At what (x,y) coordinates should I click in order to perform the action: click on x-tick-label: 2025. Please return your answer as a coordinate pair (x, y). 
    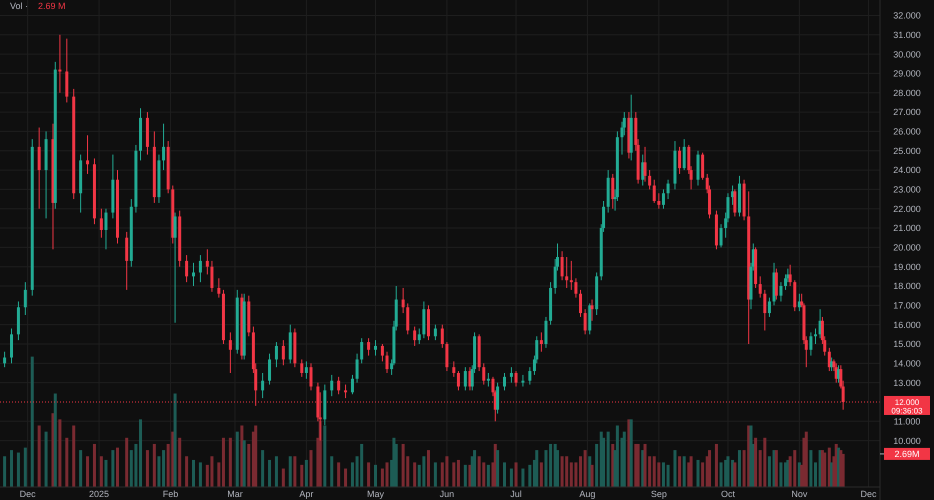
    Looking at the image, I should click on (99, 494).